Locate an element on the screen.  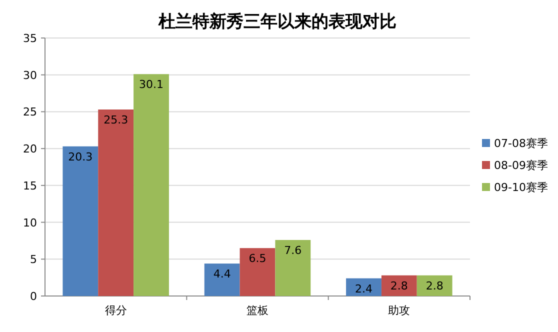
data-label: 20.3 is located at coordinates (80, 157).